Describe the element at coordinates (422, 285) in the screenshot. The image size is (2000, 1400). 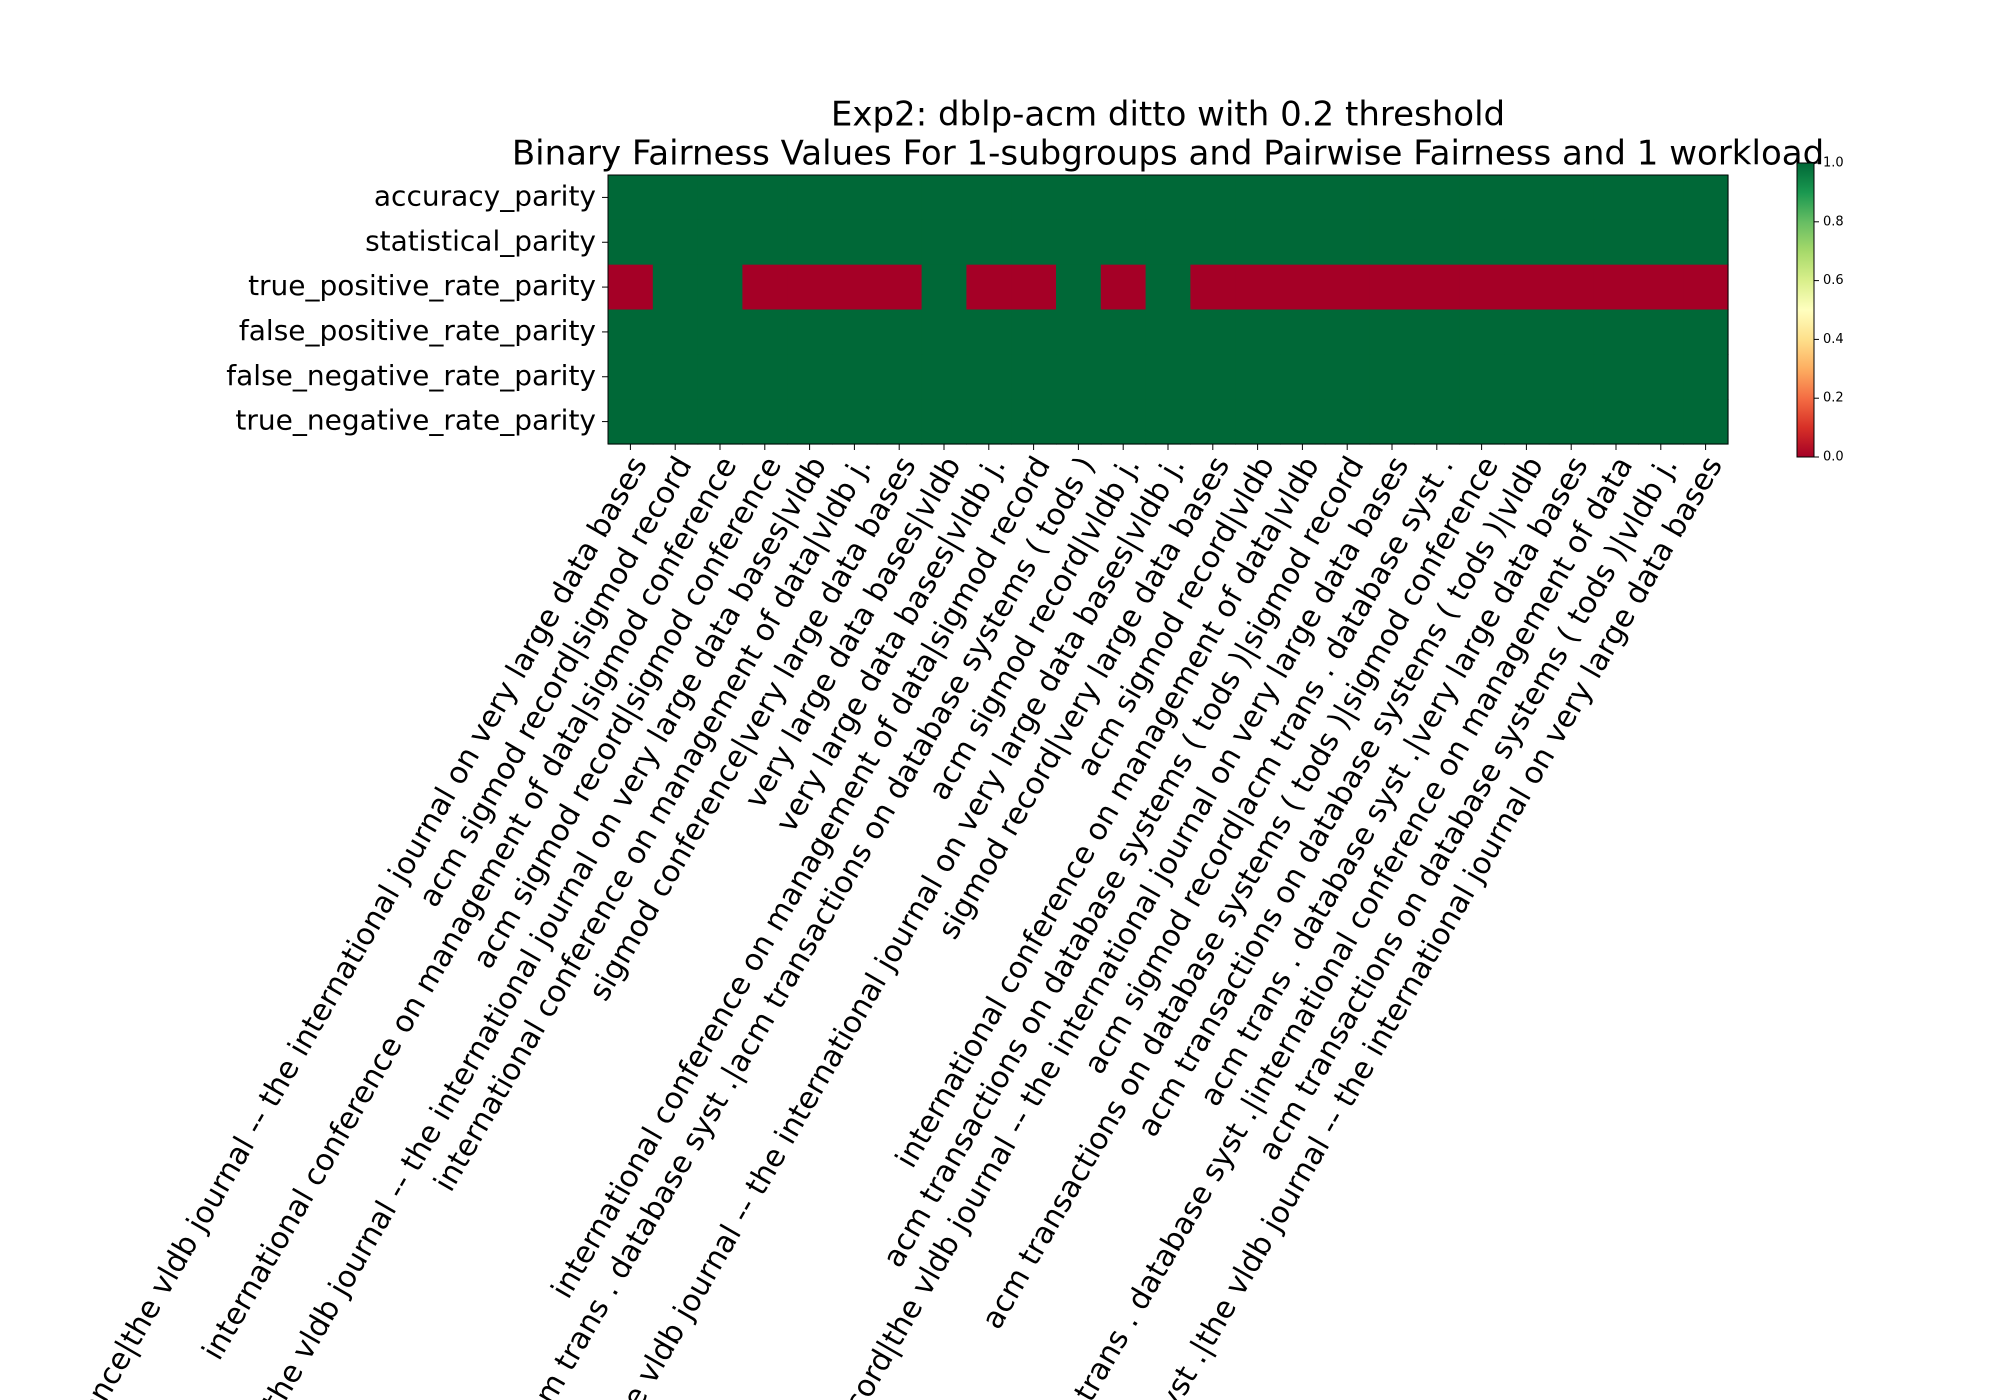
I see `y-tick-label: true_positive_rate_parity` at that location.